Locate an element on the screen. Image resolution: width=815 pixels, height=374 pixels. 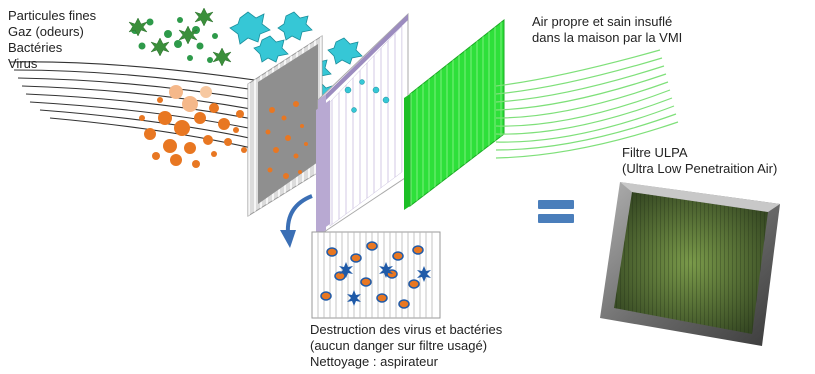
ulpa-caption: Filtre ULPA (Ultra Low Penetraition Air) is located at coordinates (699, 161).